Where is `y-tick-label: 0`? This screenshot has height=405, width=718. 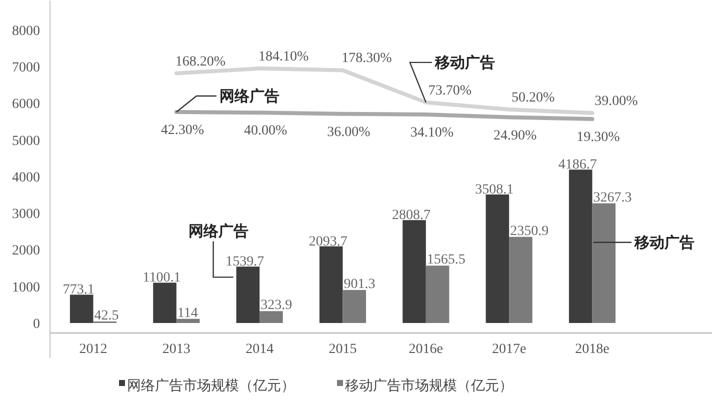 y-tick-label: 0 is located at coordinates (36, 324).